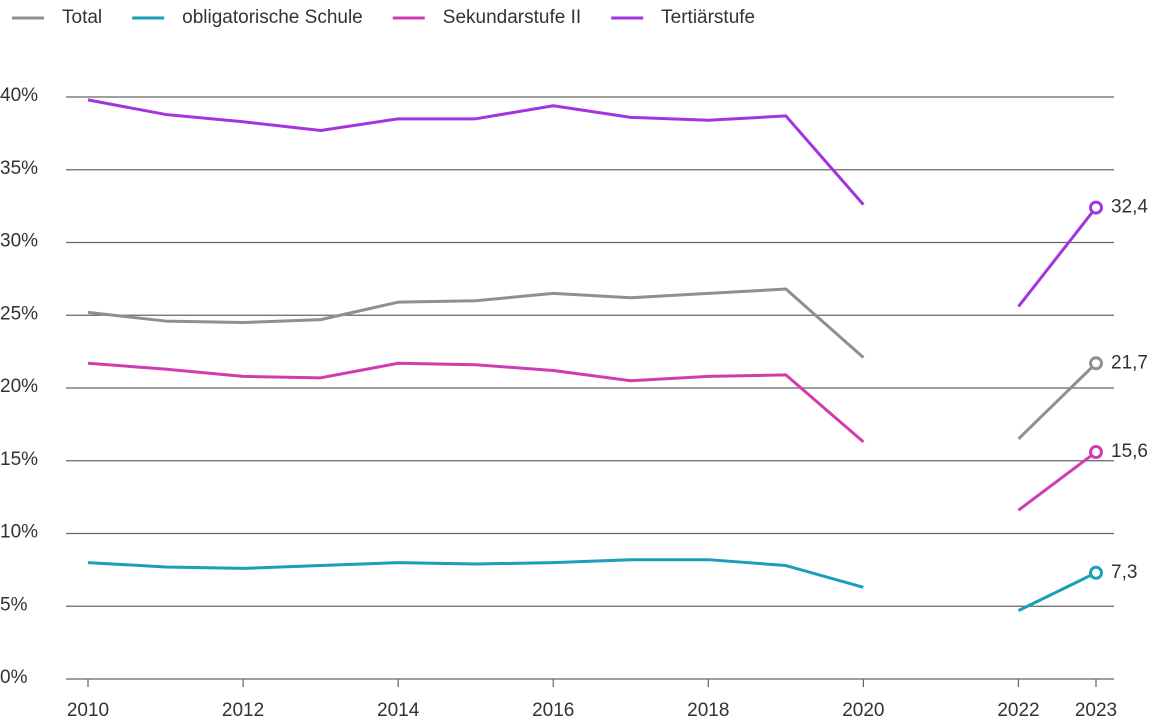 This screenshot has height=725, width=1164. What do you see at coordinates (863, 710) in the screenshot?
I see `x-tick-label: 2020` at bounding box center [863, 710].